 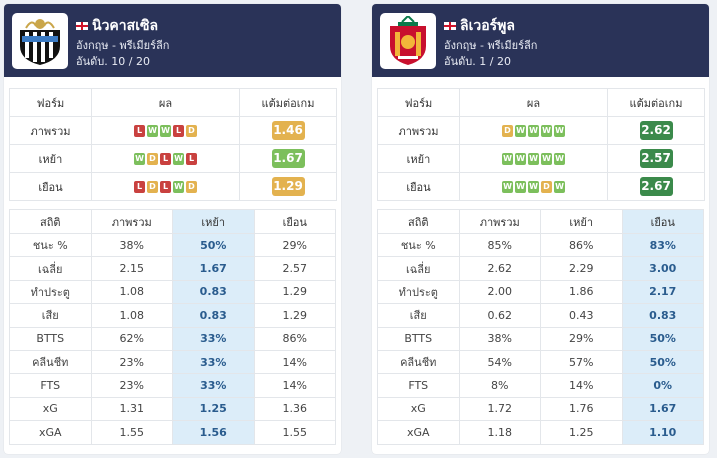 I want to click on stat-label: xGA, so click(x=50, y=432).